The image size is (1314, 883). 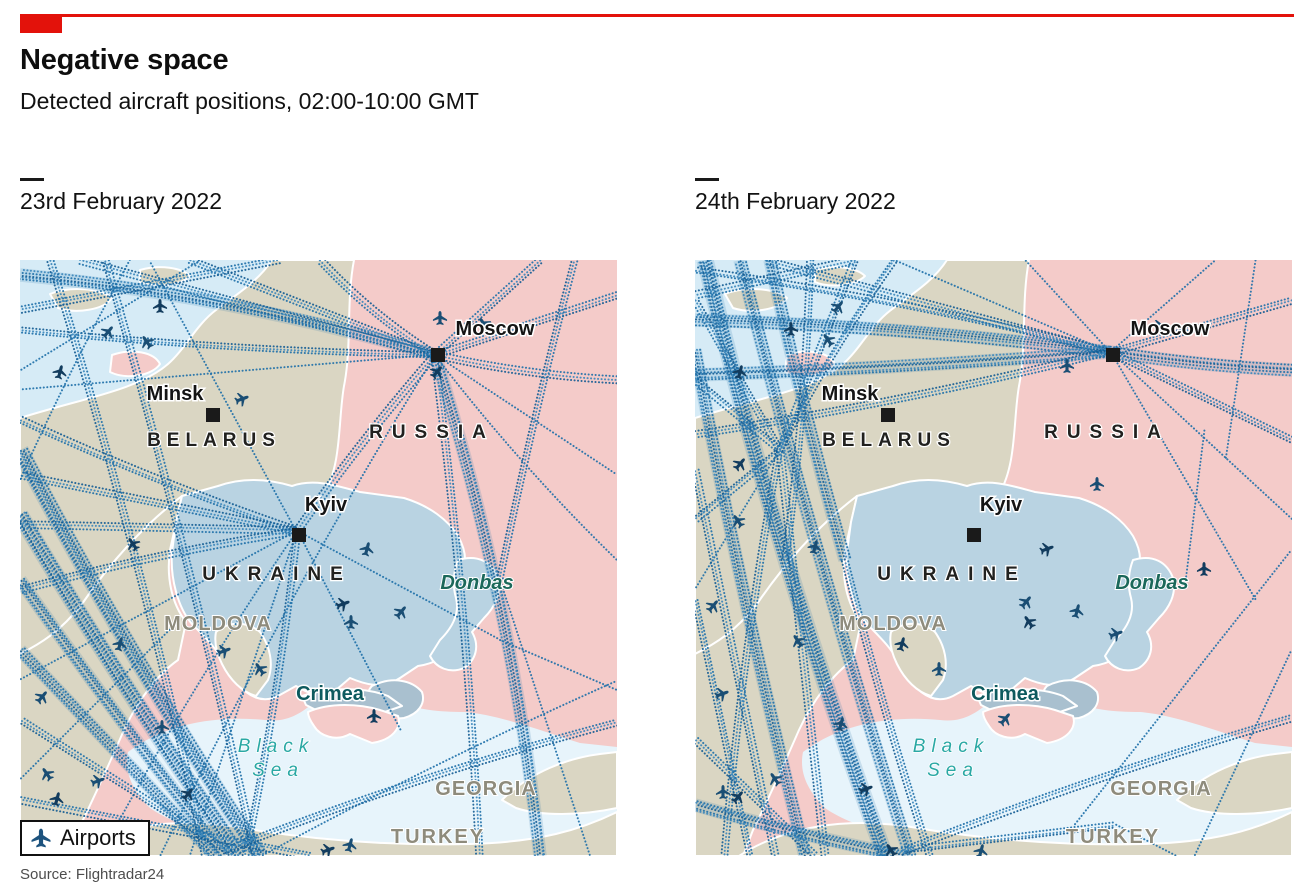 What do you see at coordinates (213, 415) in the screenshot?
I see `city-marker-minsk` at bounding box center [213, 415].